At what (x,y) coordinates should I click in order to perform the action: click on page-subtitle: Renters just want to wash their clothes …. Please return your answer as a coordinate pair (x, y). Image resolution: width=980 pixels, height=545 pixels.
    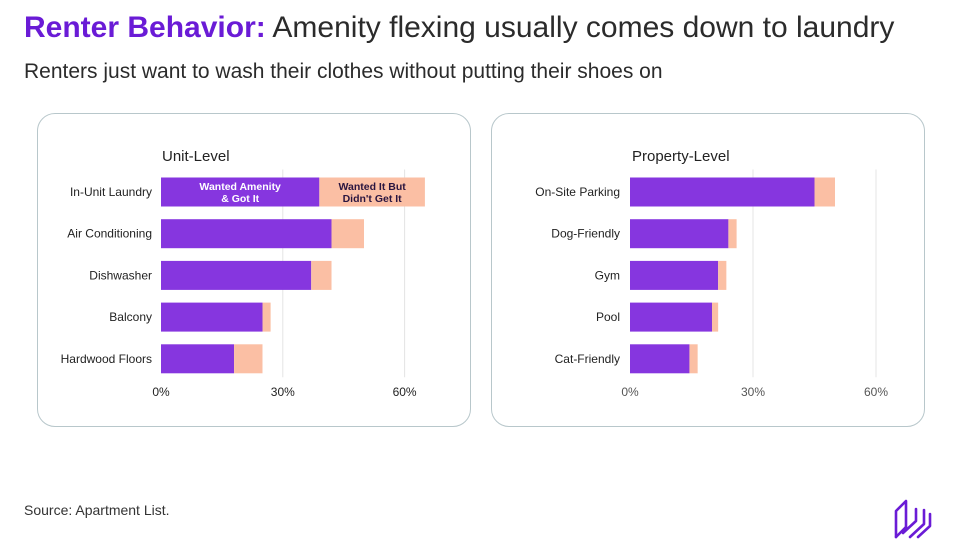
    Looking at the image, I should click on (343, 71).